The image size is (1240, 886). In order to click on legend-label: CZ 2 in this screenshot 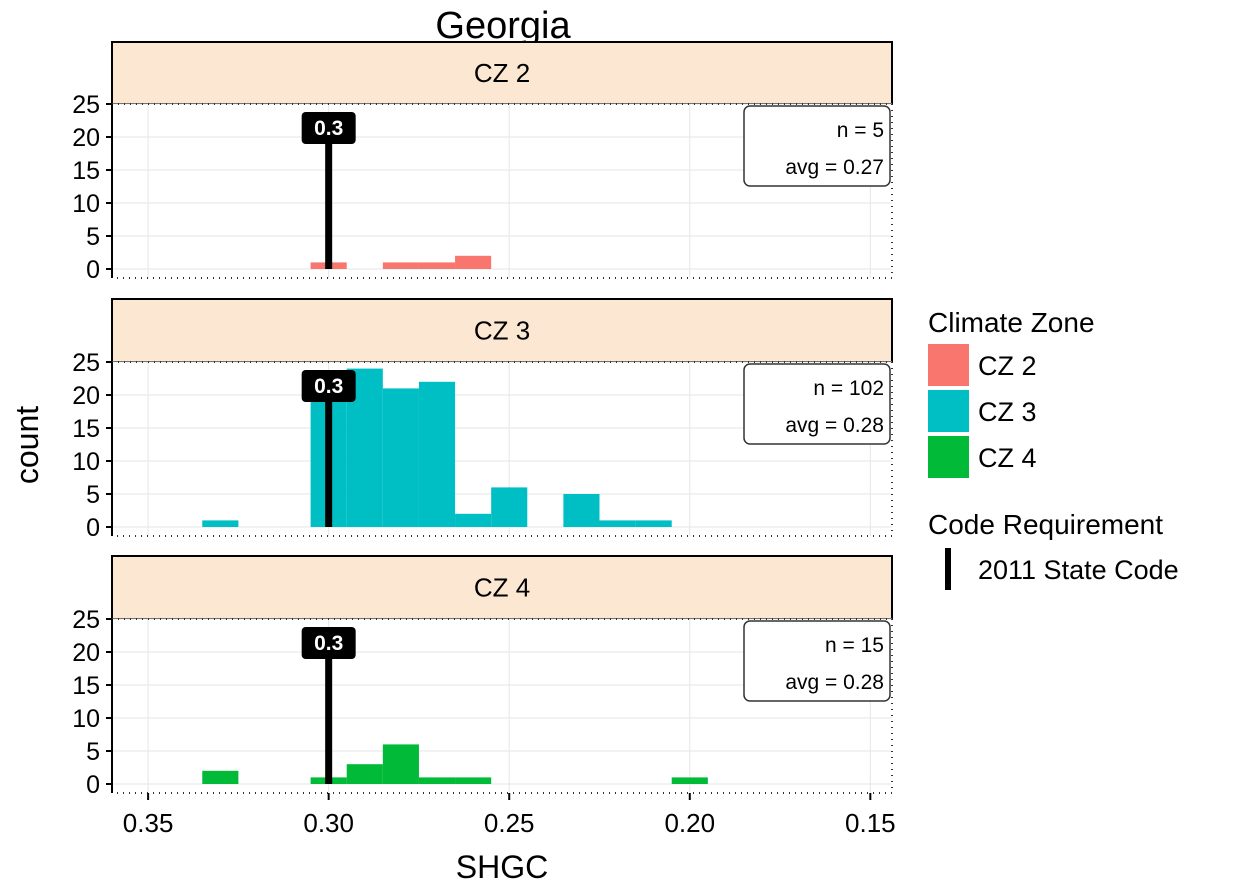, I will do `click(1007, 366)`.